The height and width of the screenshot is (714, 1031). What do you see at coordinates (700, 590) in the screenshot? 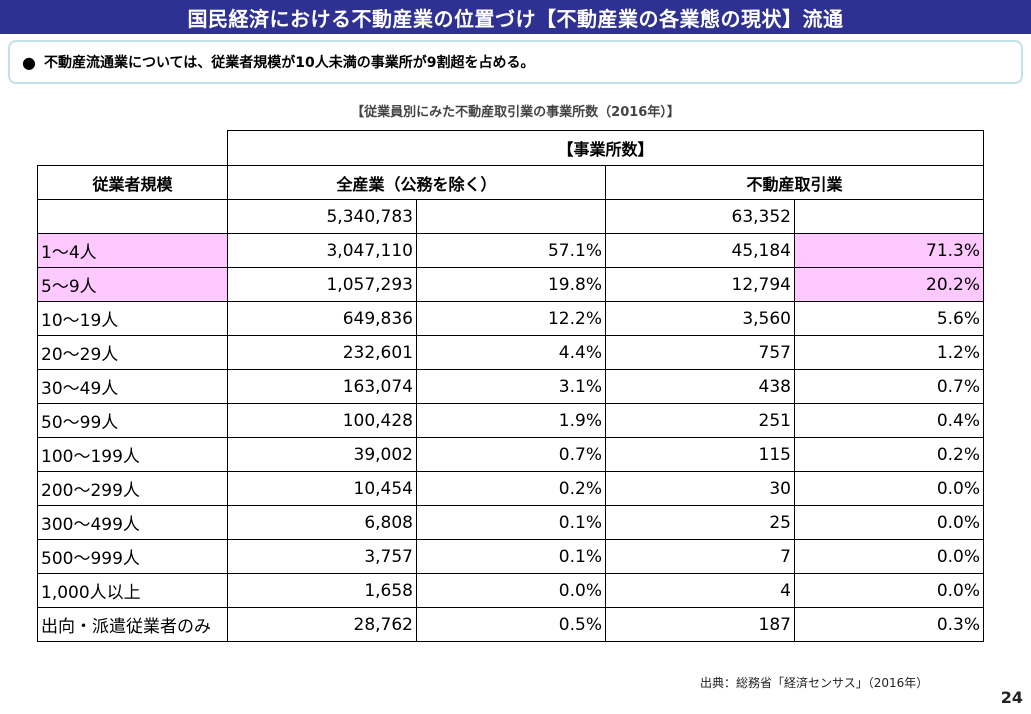
I see `re-count-cell: 4` at bounding box center [700, 590].